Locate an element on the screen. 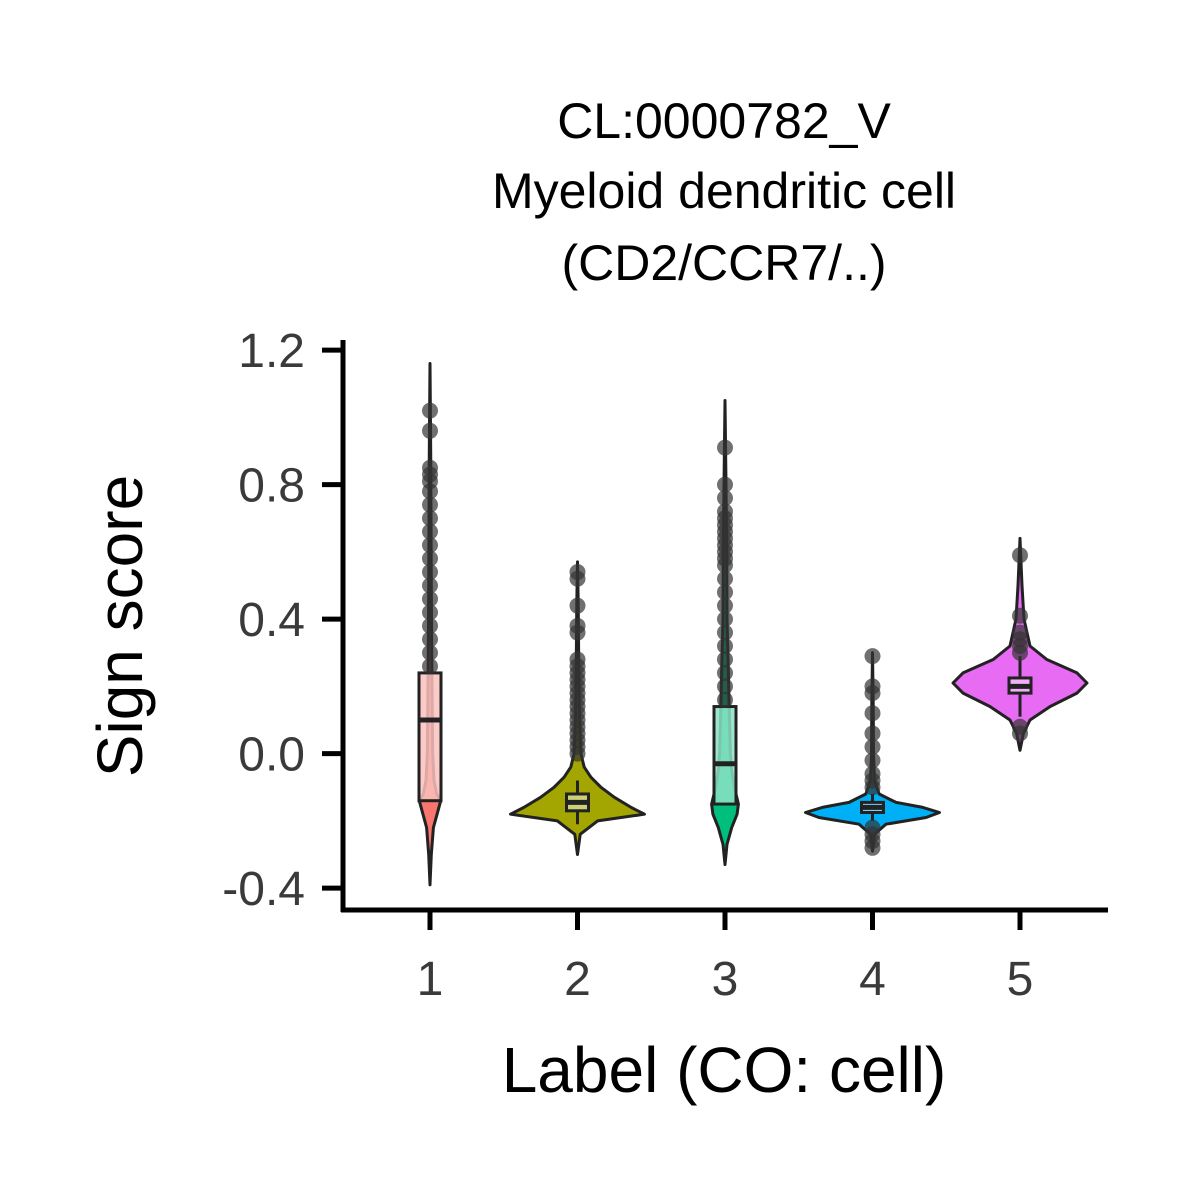 This screenshot has height=1200, width=1200. y-ticks: -0.4 0.0 0.4 0.8 1.2 is located at coordinates (282, 620).